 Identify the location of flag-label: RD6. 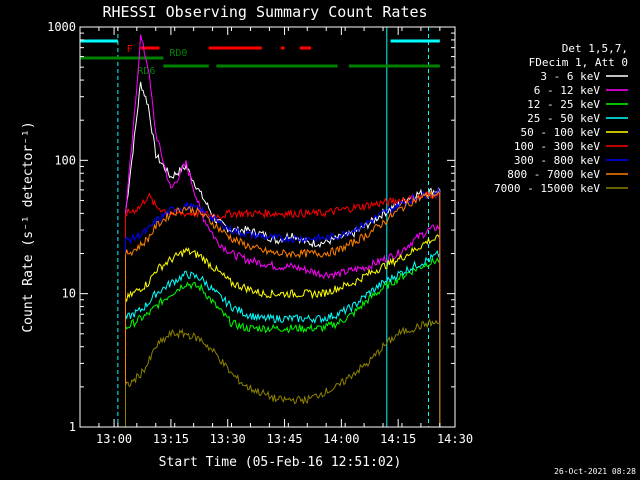
(146, 71).